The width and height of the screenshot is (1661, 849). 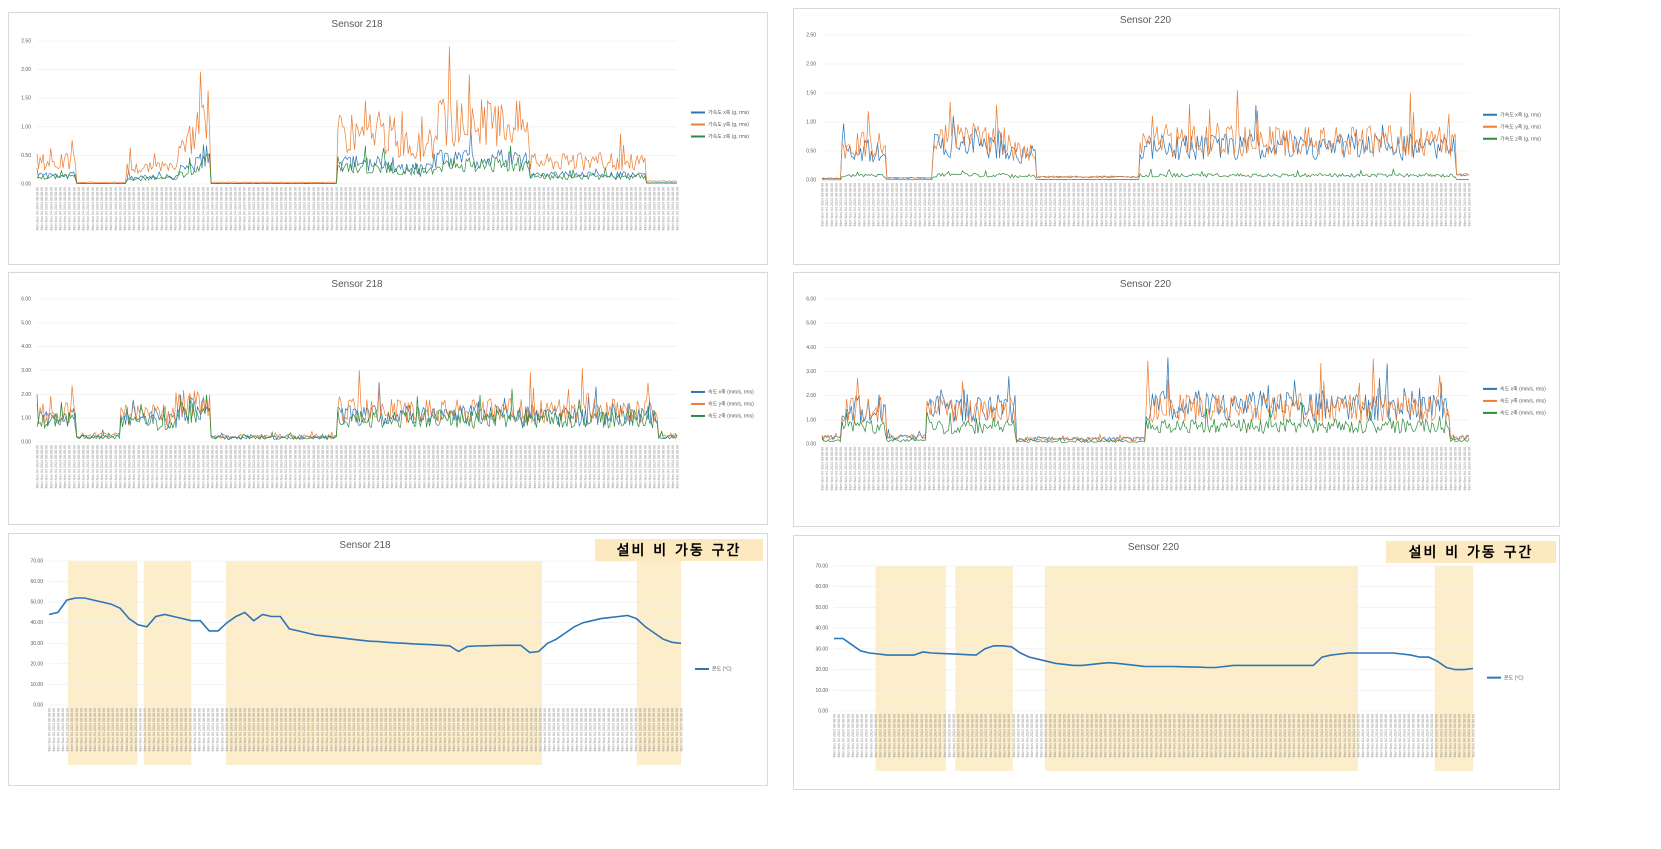 I want to click on chart-title: Sensor 220, so click(x=1146, y=20).